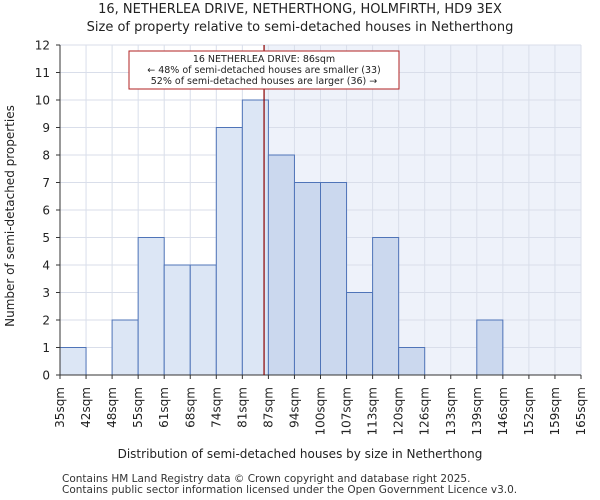 The height and width of the screenshot is (500, 600). I want to click on y-tick-label: 9, so click(46, 128).